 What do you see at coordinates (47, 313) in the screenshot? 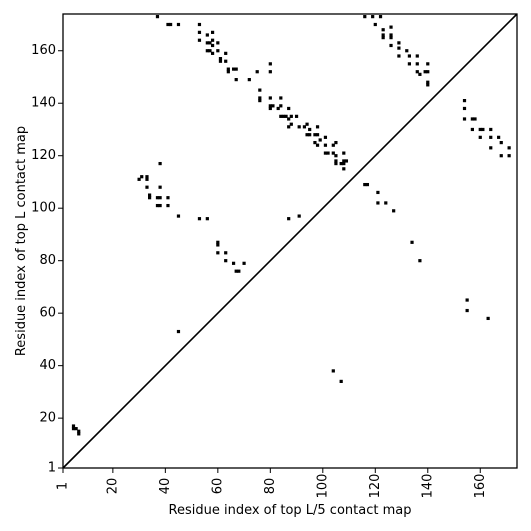
I see `y-tick-label: 60` at bounding box center [47, 313].